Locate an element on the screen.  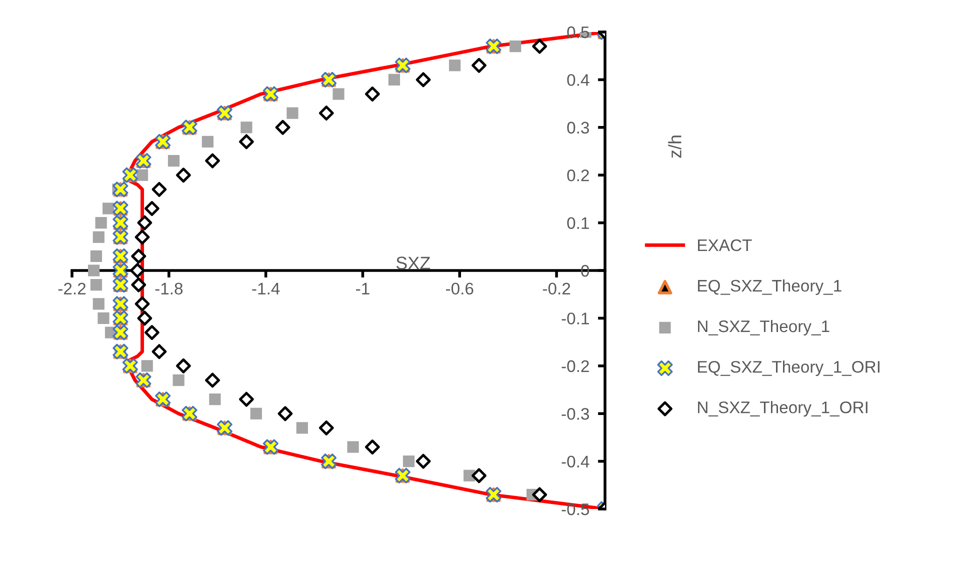
y-tick-label: 0.2 is located at coordinates (578, 176).